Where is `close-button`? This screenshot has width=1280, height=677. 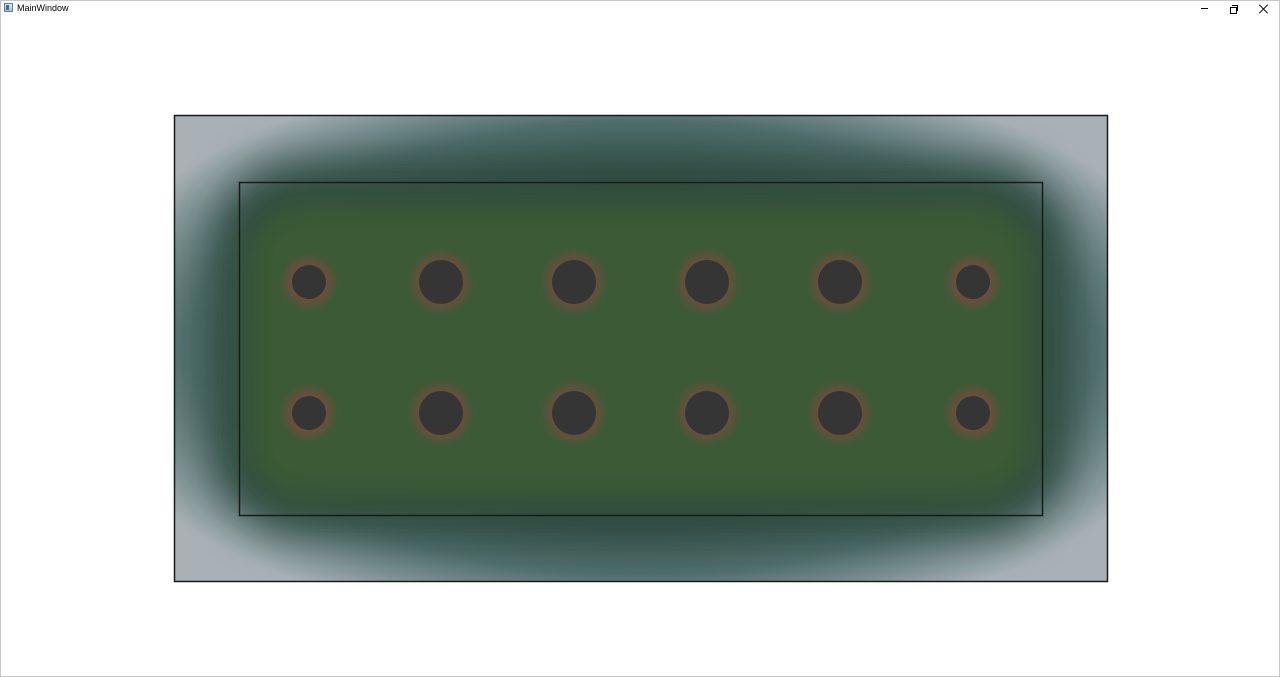
close-button is located at coordinates (1264, 8).